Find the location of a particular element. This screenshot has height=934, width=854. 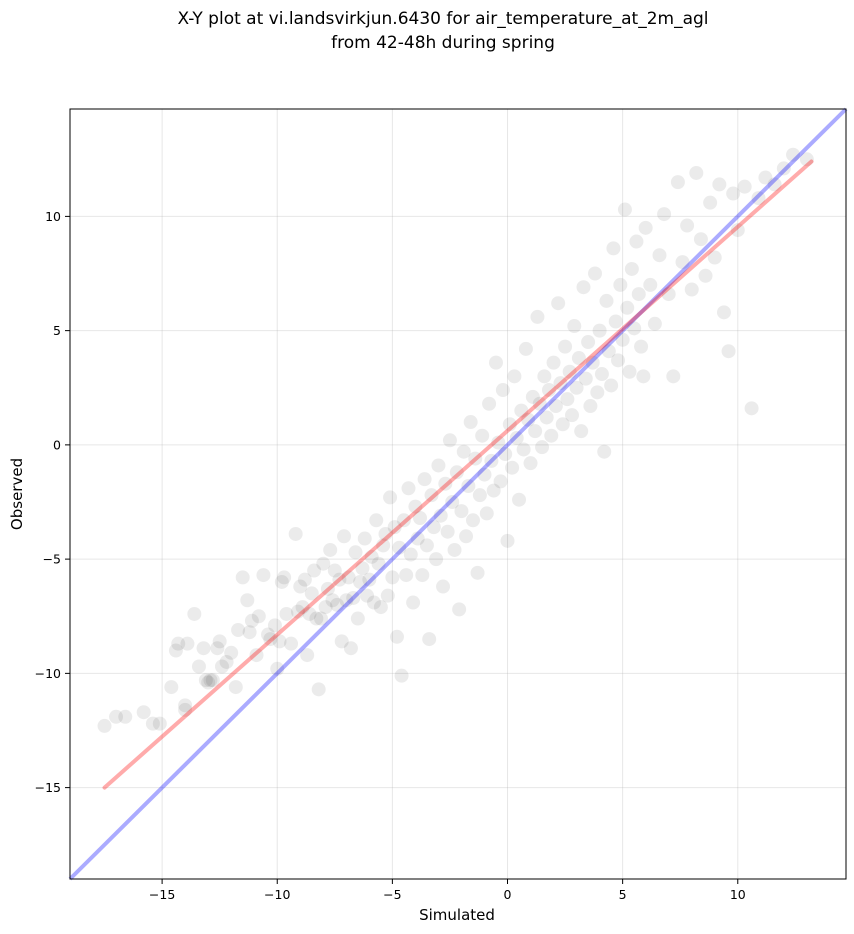

x-axis-label: Simulated is located at coordinates (457, 915).